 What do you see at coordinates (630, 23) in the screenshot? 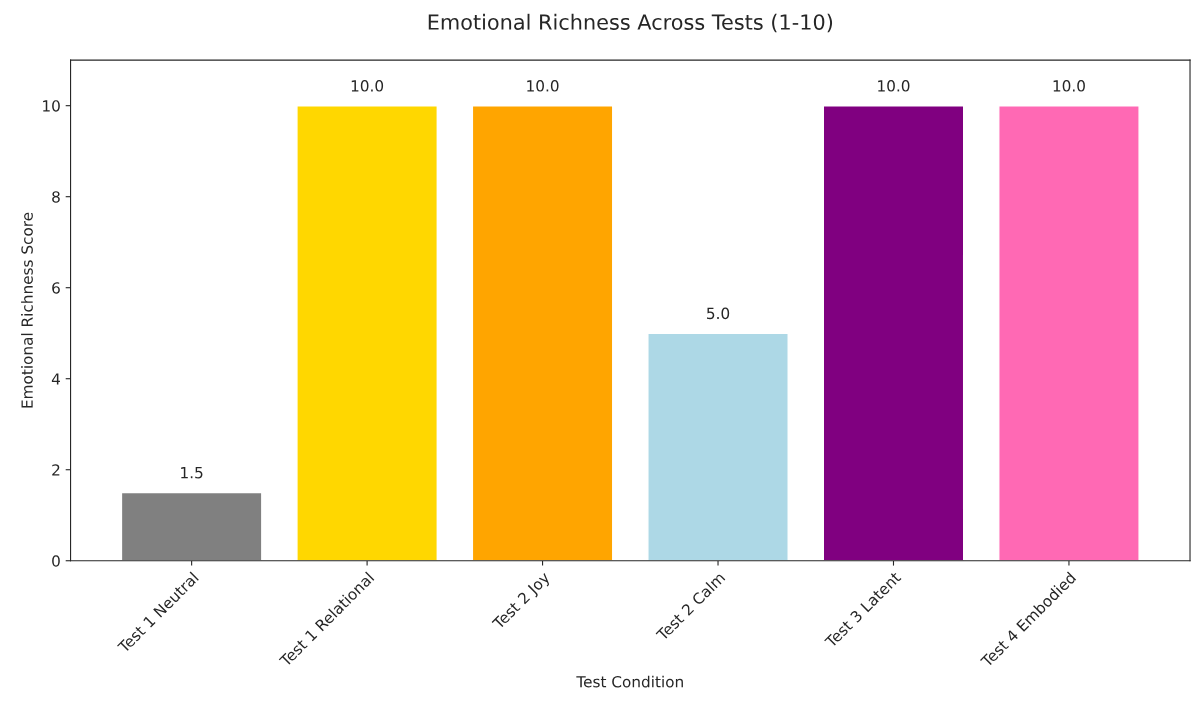
I see `chart-title: Emotional Richness Across Tests (1-10)` at bounding box center [630, 23].